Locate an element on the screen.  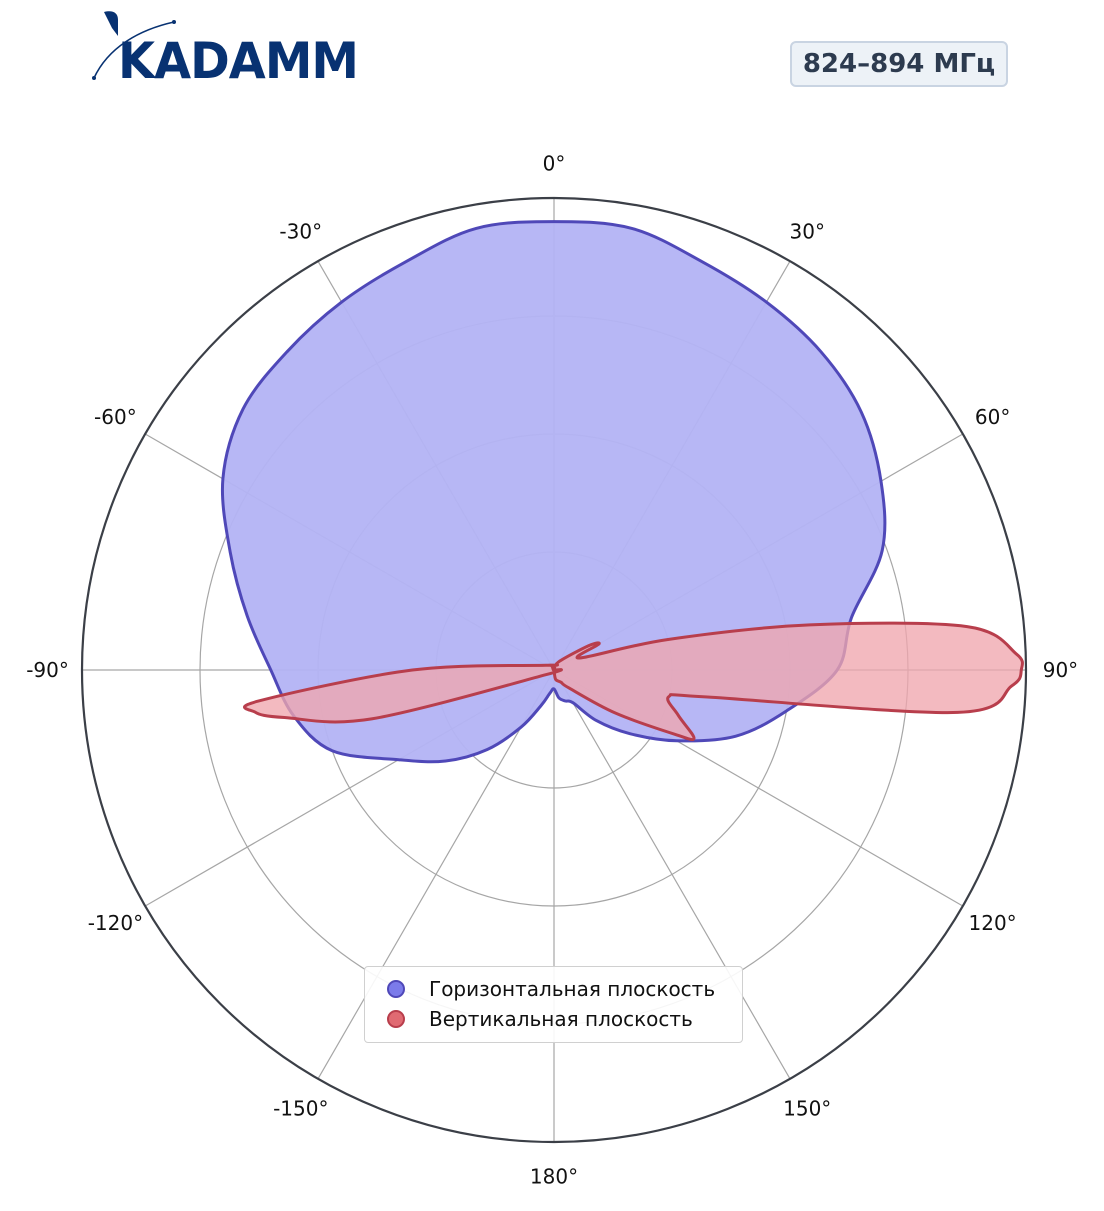
angular-tick-label: 90° is located at coordinates (1060, 670).